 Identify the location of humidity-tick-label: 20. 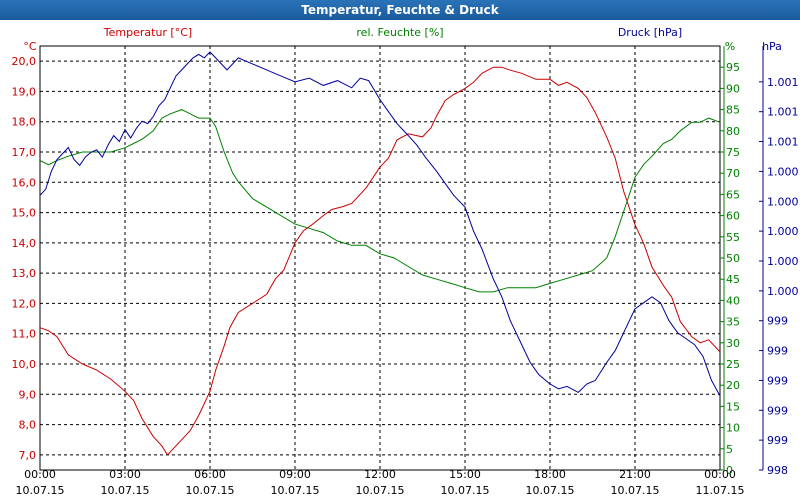
(733, 385).